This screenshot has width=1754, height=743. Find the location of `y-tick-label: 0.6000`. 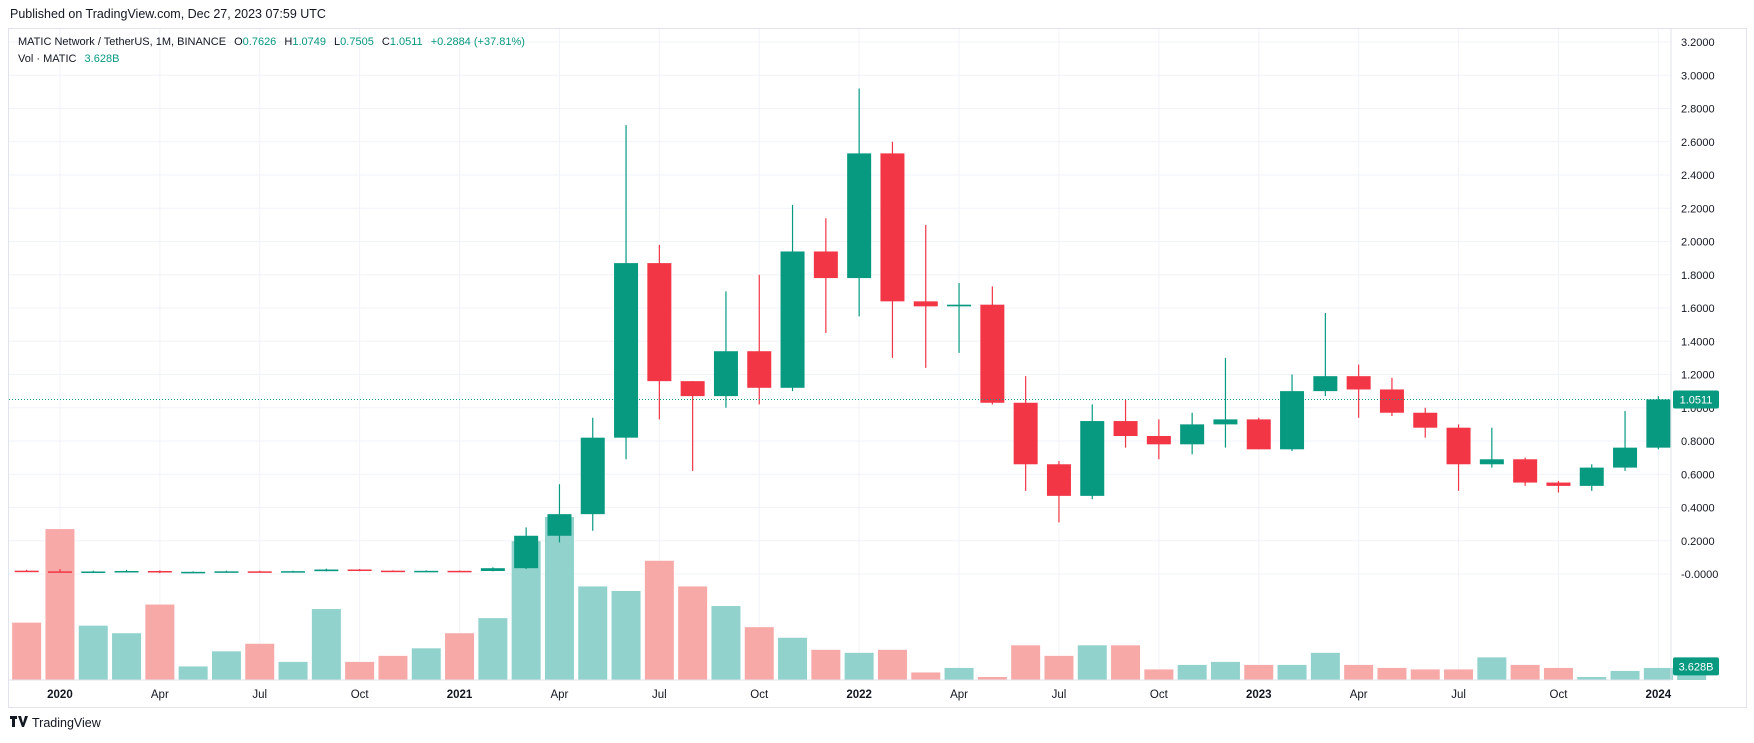

y-tick-label: 0.6000 is located at coordinates (1698, 475).